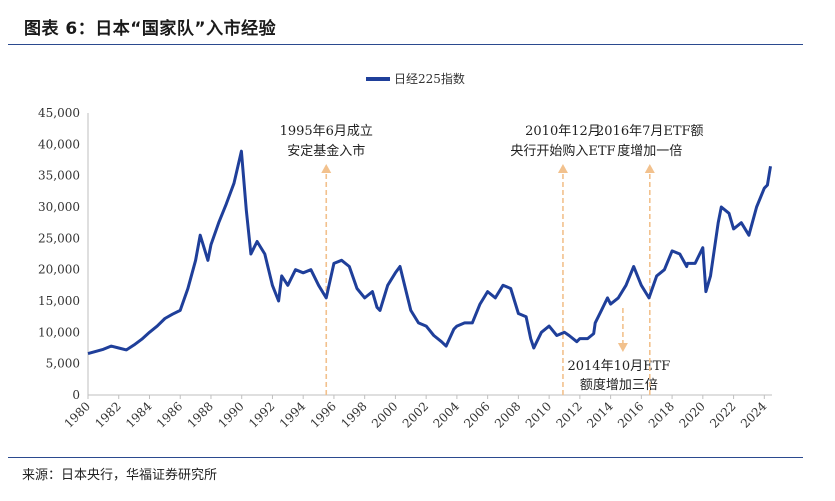 Image resolution: width=835 pixels, height=501 pixels. I want to click on x-tick-label: 2008, so click(507, 414).